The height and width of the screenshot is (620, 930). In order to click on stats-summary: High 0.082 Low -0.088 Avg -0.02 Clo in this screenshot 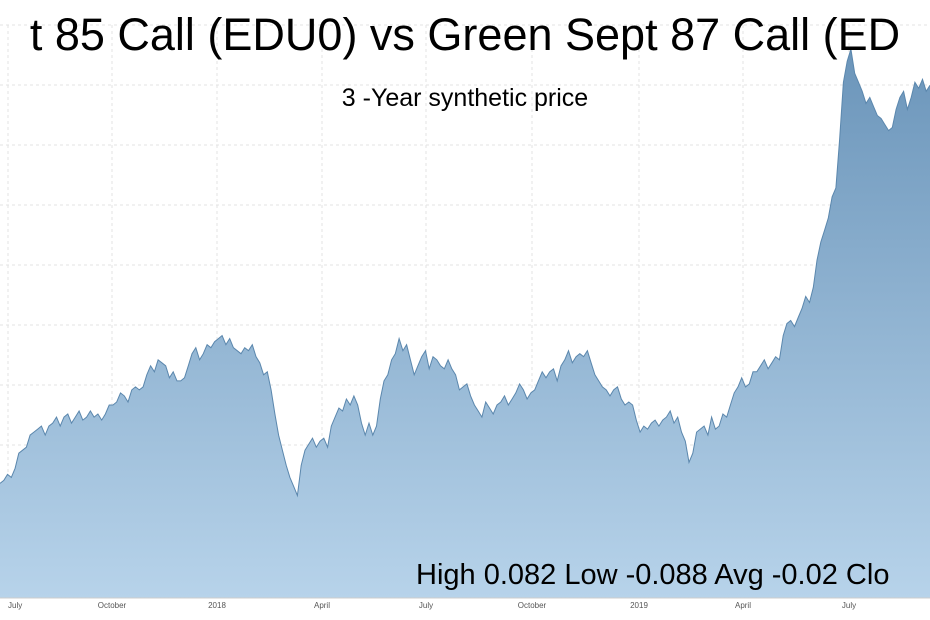, I will do `click(653, 575)`.